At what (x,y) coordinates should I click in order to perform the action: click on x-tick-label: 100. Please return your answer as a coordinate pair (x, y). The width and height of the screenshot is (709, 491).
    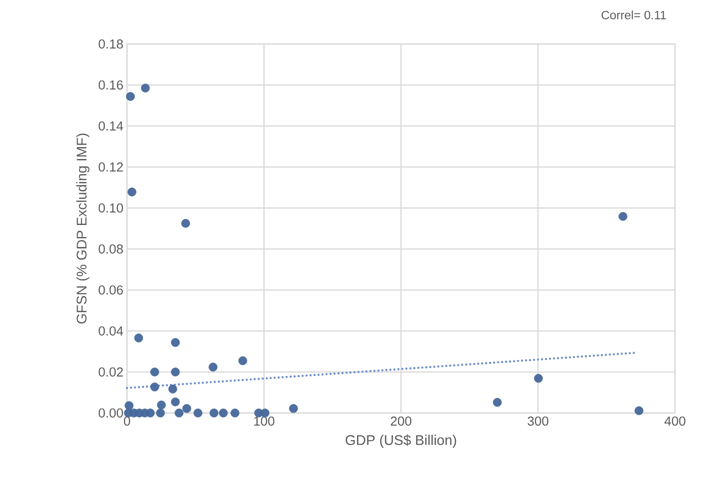
    Looking at the image, I should click on (264, 421).